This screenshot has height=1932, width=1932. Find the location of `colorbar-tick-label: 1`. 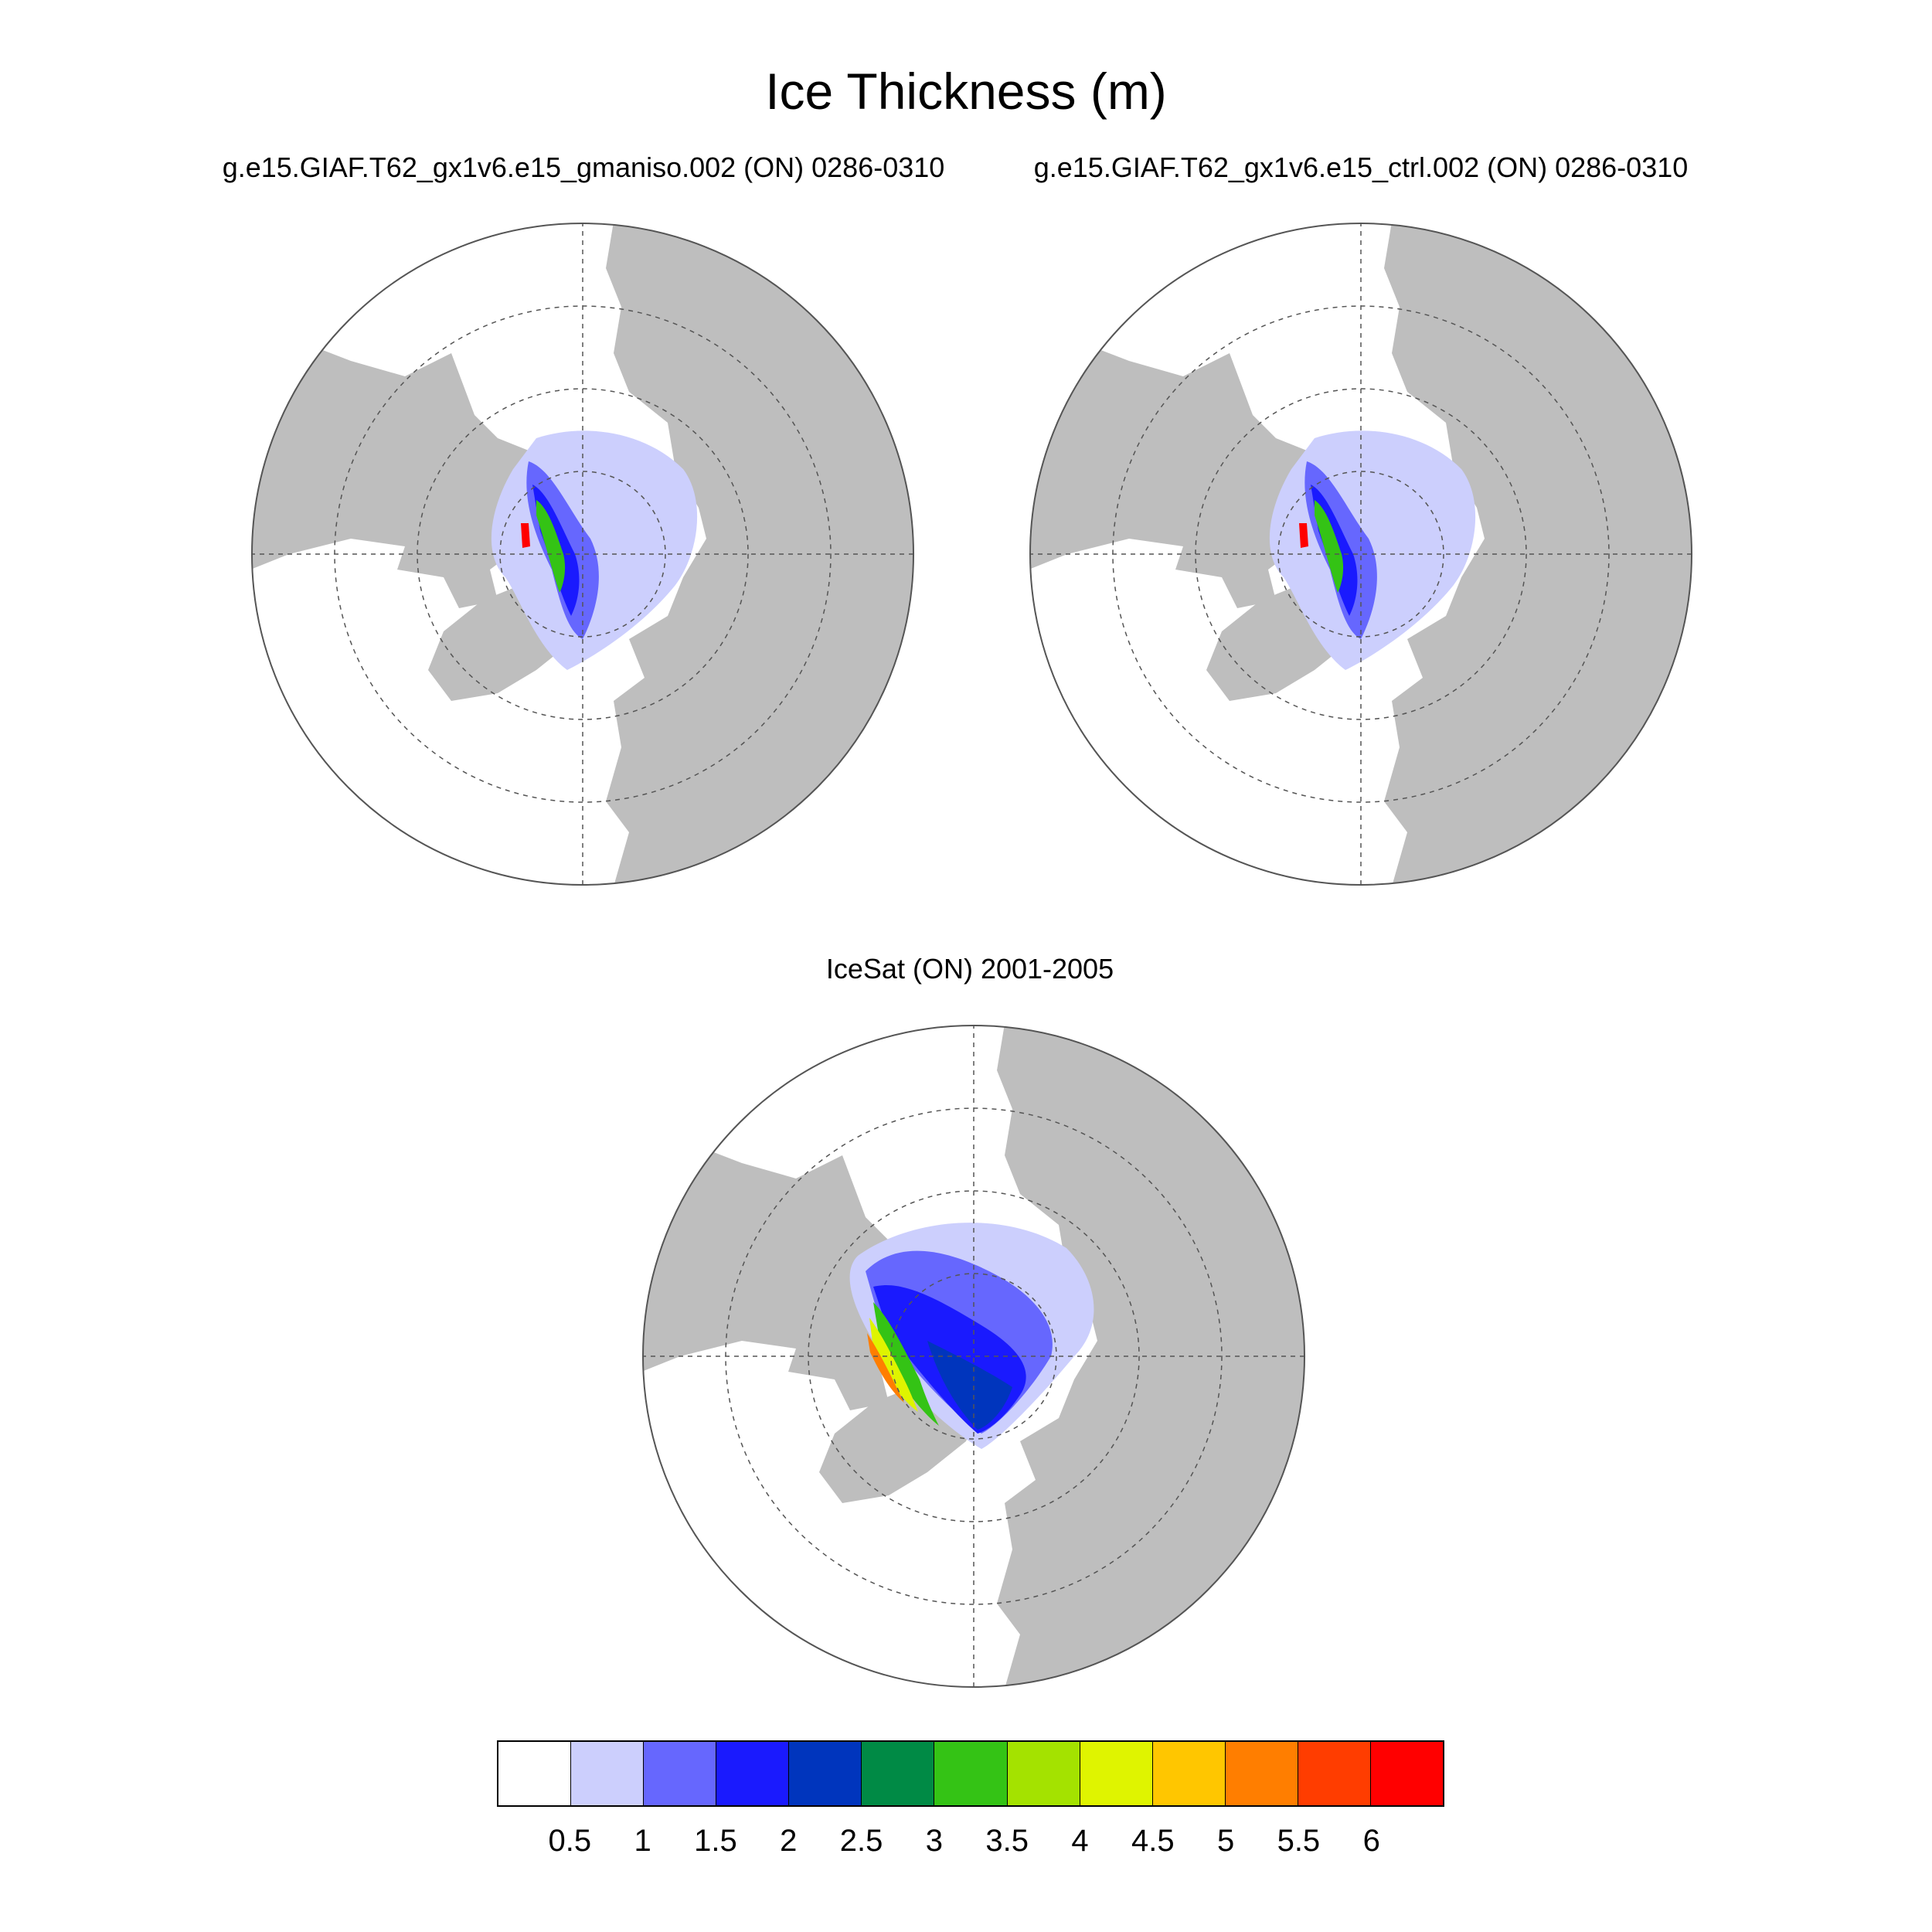

colorbar-tick-label: 1 is located at coordinates (642, 1841).